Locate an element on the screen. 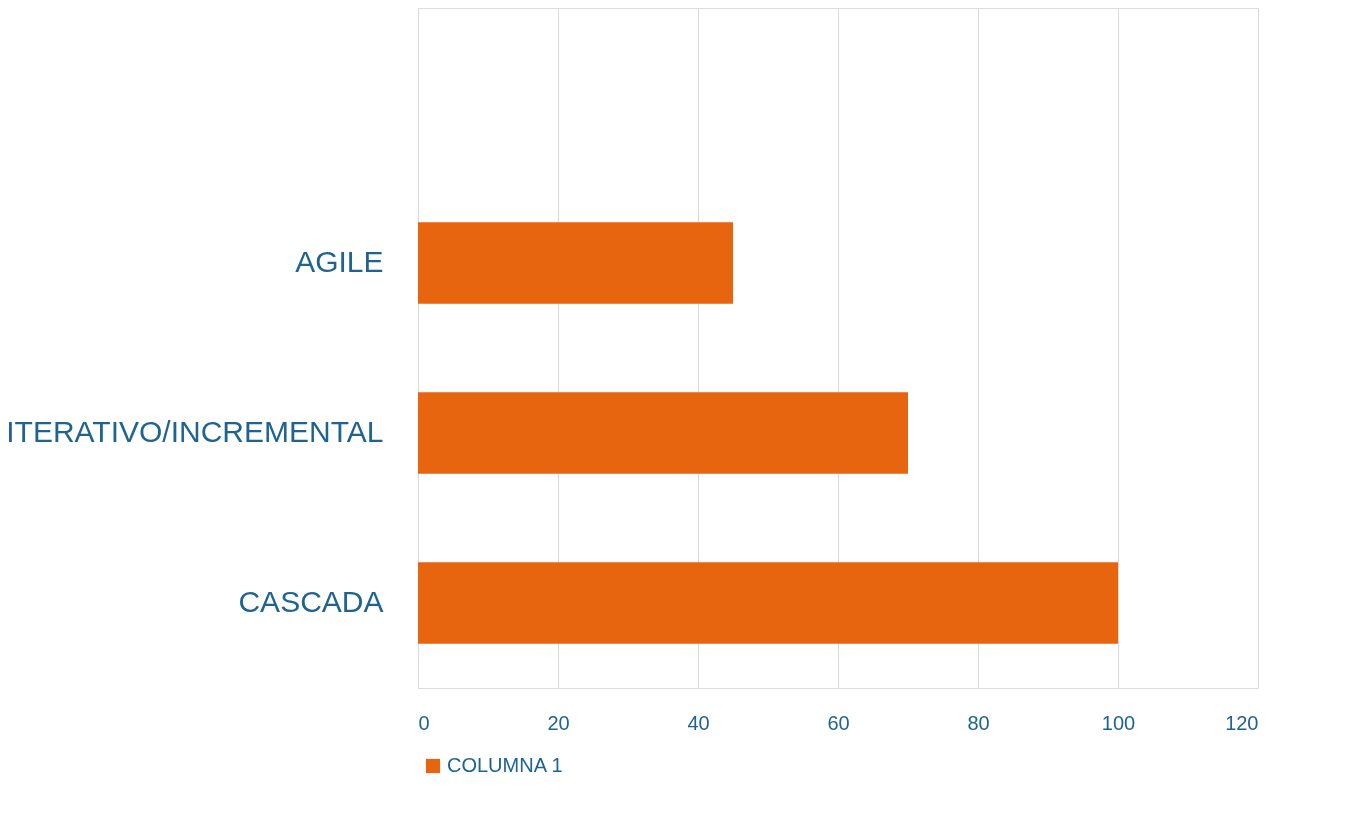 The image size is (1362, 814). x-tick-label: 120 is located at coordinates (1242, 722).